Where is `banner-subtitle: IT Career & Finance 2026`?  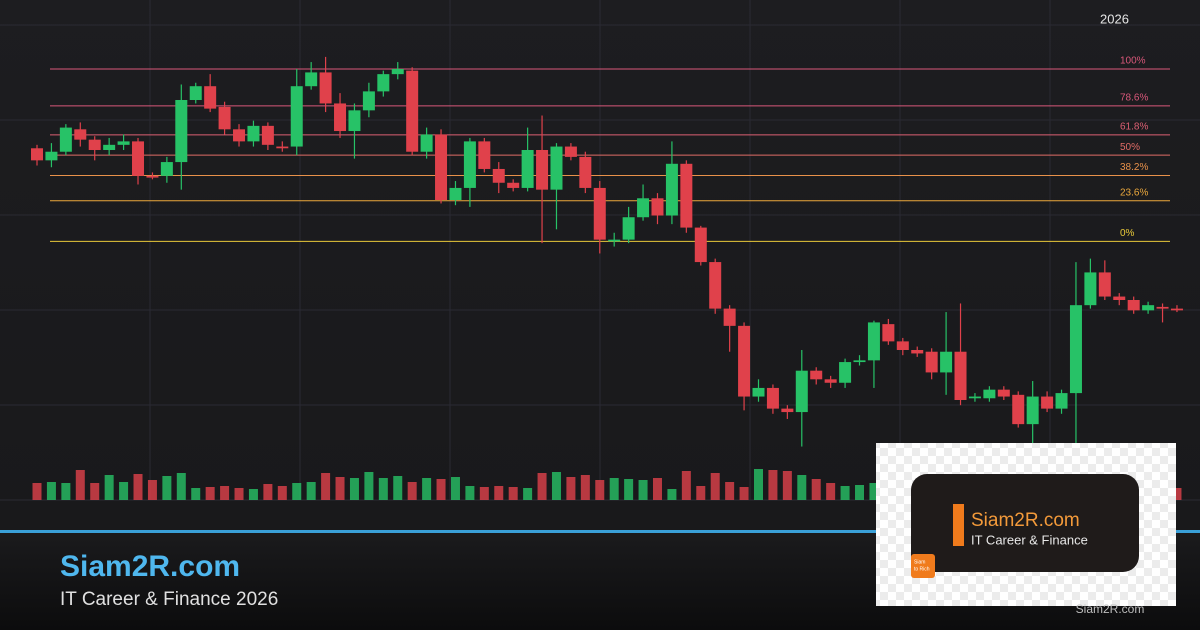
banner-subtitle: IT Career & Finance 2026 is located at coordinates (169, 599).